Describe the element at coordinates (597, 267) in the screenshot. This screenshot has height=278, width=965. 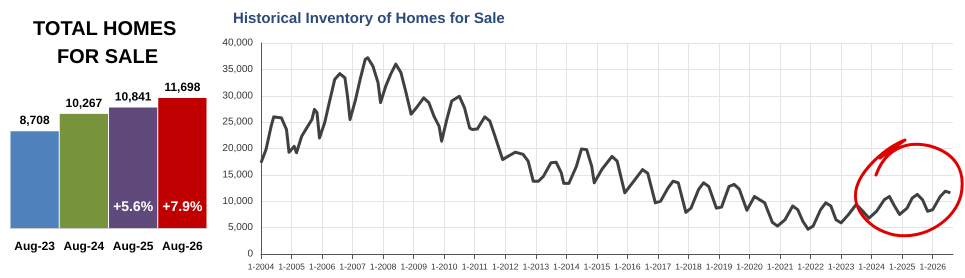
I see `x-tick-label: 1-2015` at that location.